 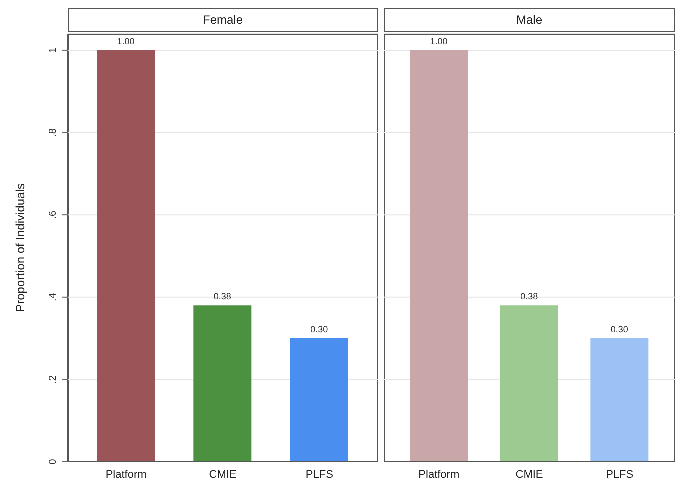 I want to click on y-tick-label: .8, so click(x=53, y=132).